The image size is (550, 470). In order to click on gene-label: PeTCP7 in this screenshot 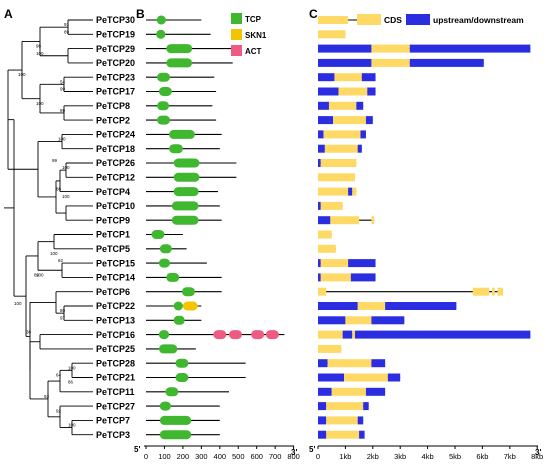, I will do `click(113, 421)`.